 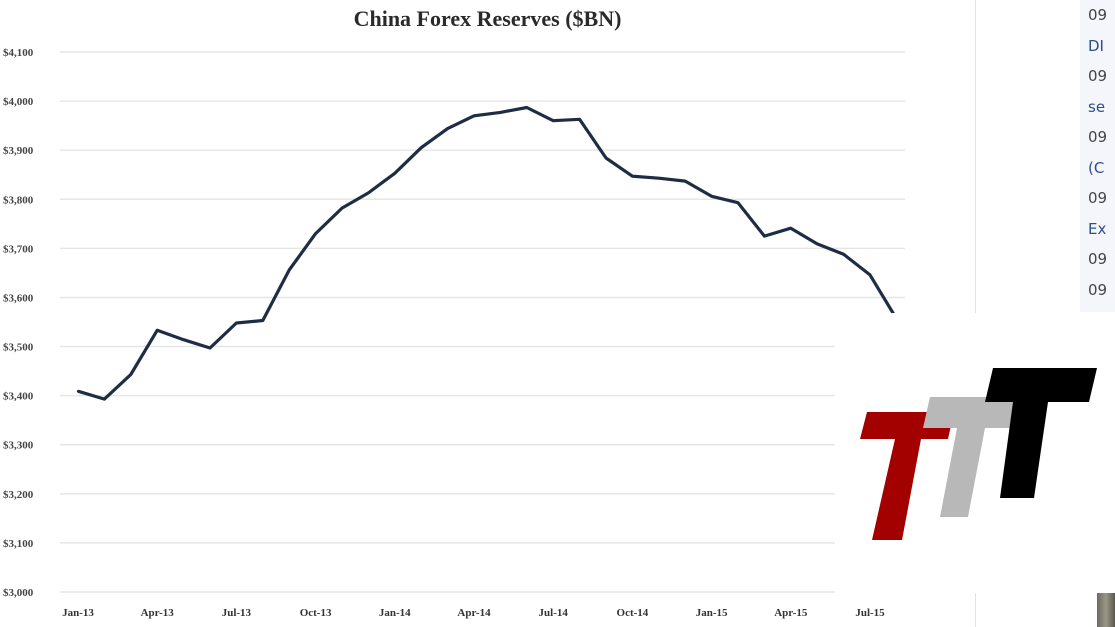 I want to click on side-panel-text: 09 DI 09 se 09 (C 09 Ex 09 09 0., so click(x=1097, y=156).